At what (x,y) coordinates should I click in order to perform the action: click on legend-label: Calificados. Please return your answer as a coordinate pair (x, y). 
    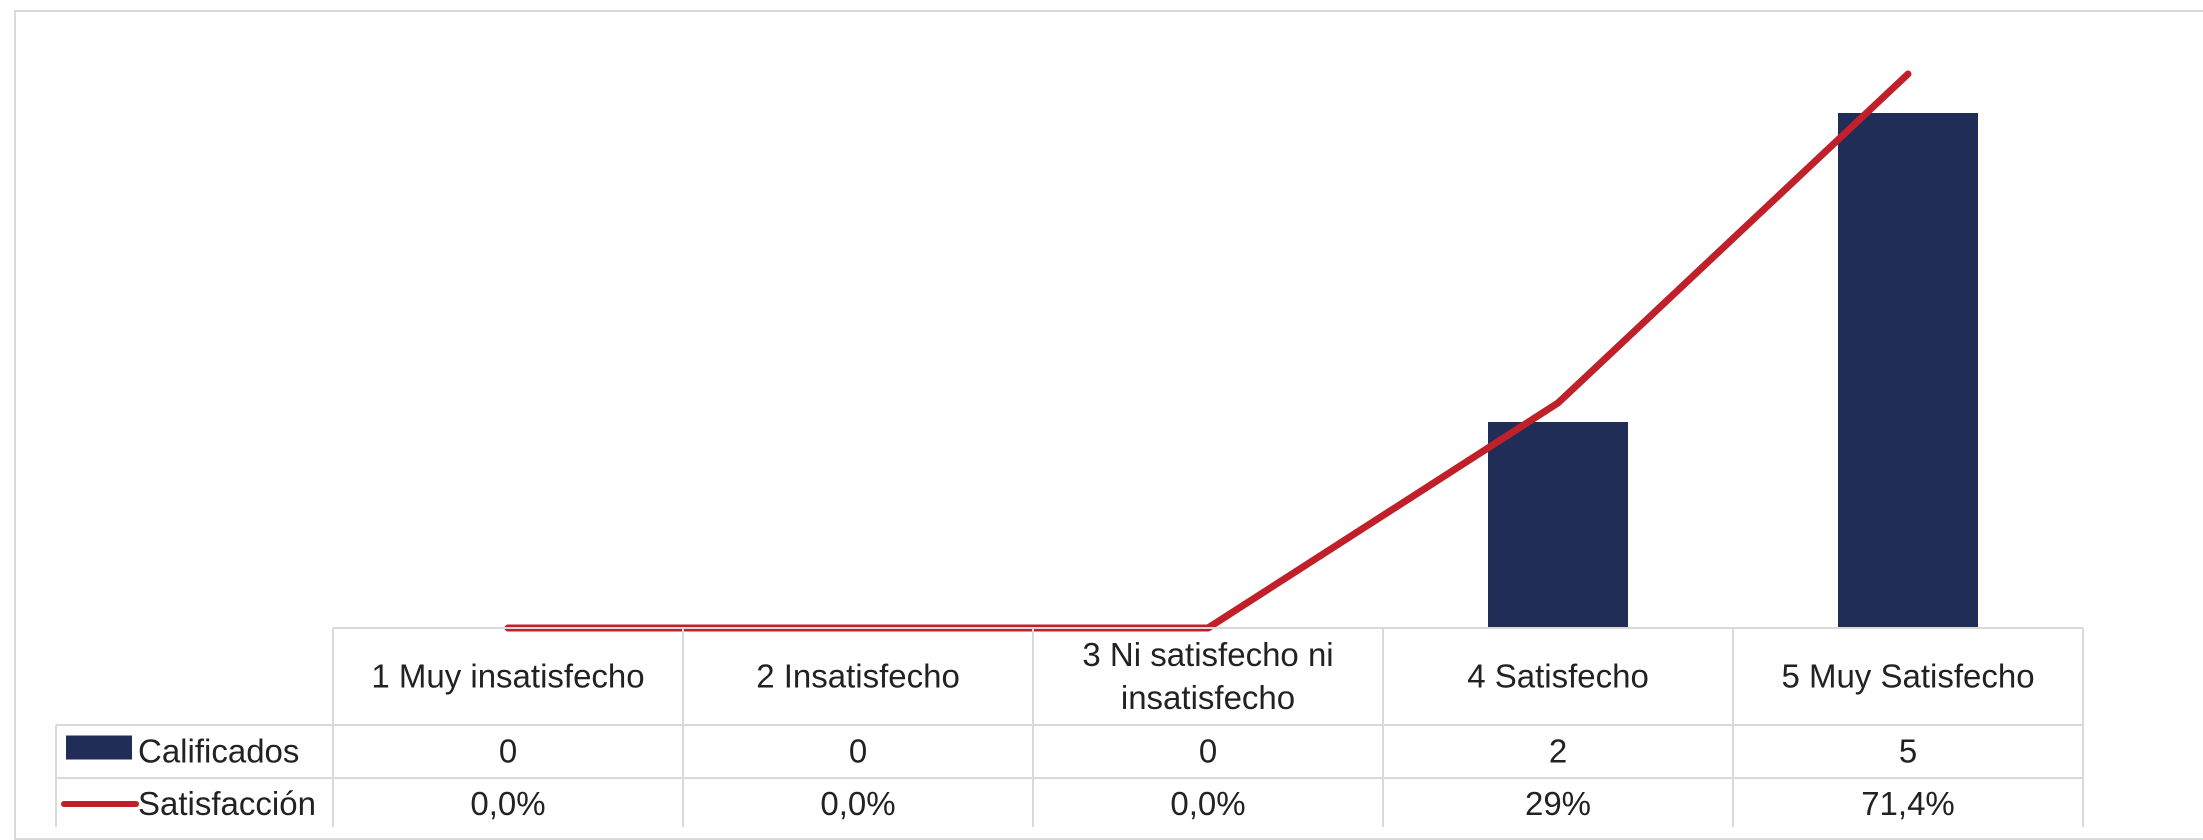
    Looking at the image, I should click on (218, 751).